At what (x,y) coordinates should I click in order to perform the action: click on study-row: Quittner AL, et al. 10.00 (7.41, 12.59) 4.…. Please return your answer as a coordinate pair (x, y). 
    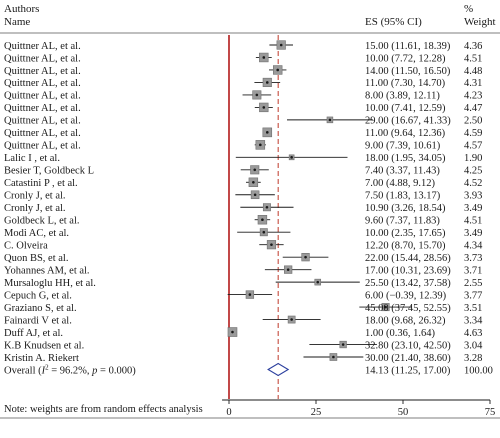
    Looking at the image, I should click on (243, 108).